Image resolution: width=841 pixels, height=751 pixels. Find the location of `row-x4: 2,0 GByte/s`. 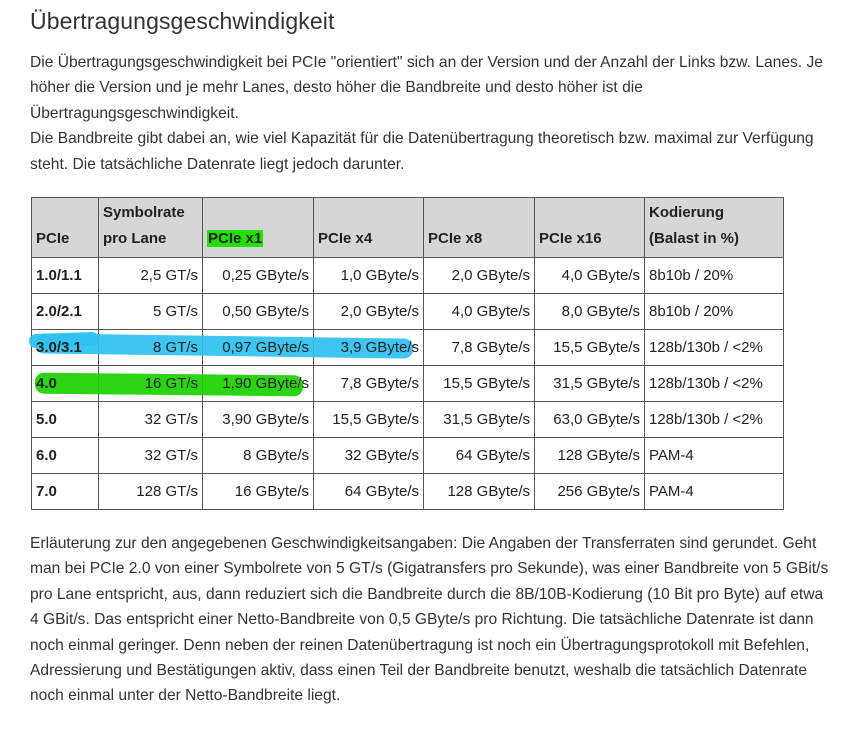

row-x4: 2,0 GByte/s is located at coordinates (368, 311).